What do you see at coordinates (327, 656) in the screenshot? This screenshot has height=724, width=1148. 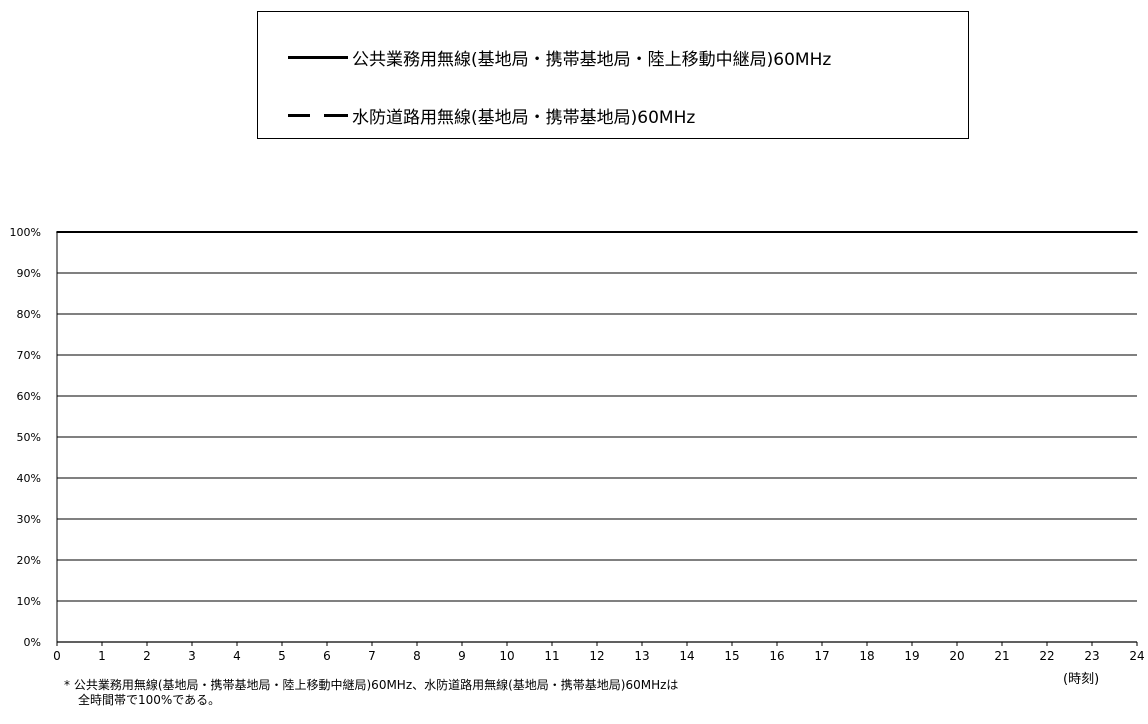 I see `x-tick-label: 6` at bounding box center [327, 656].